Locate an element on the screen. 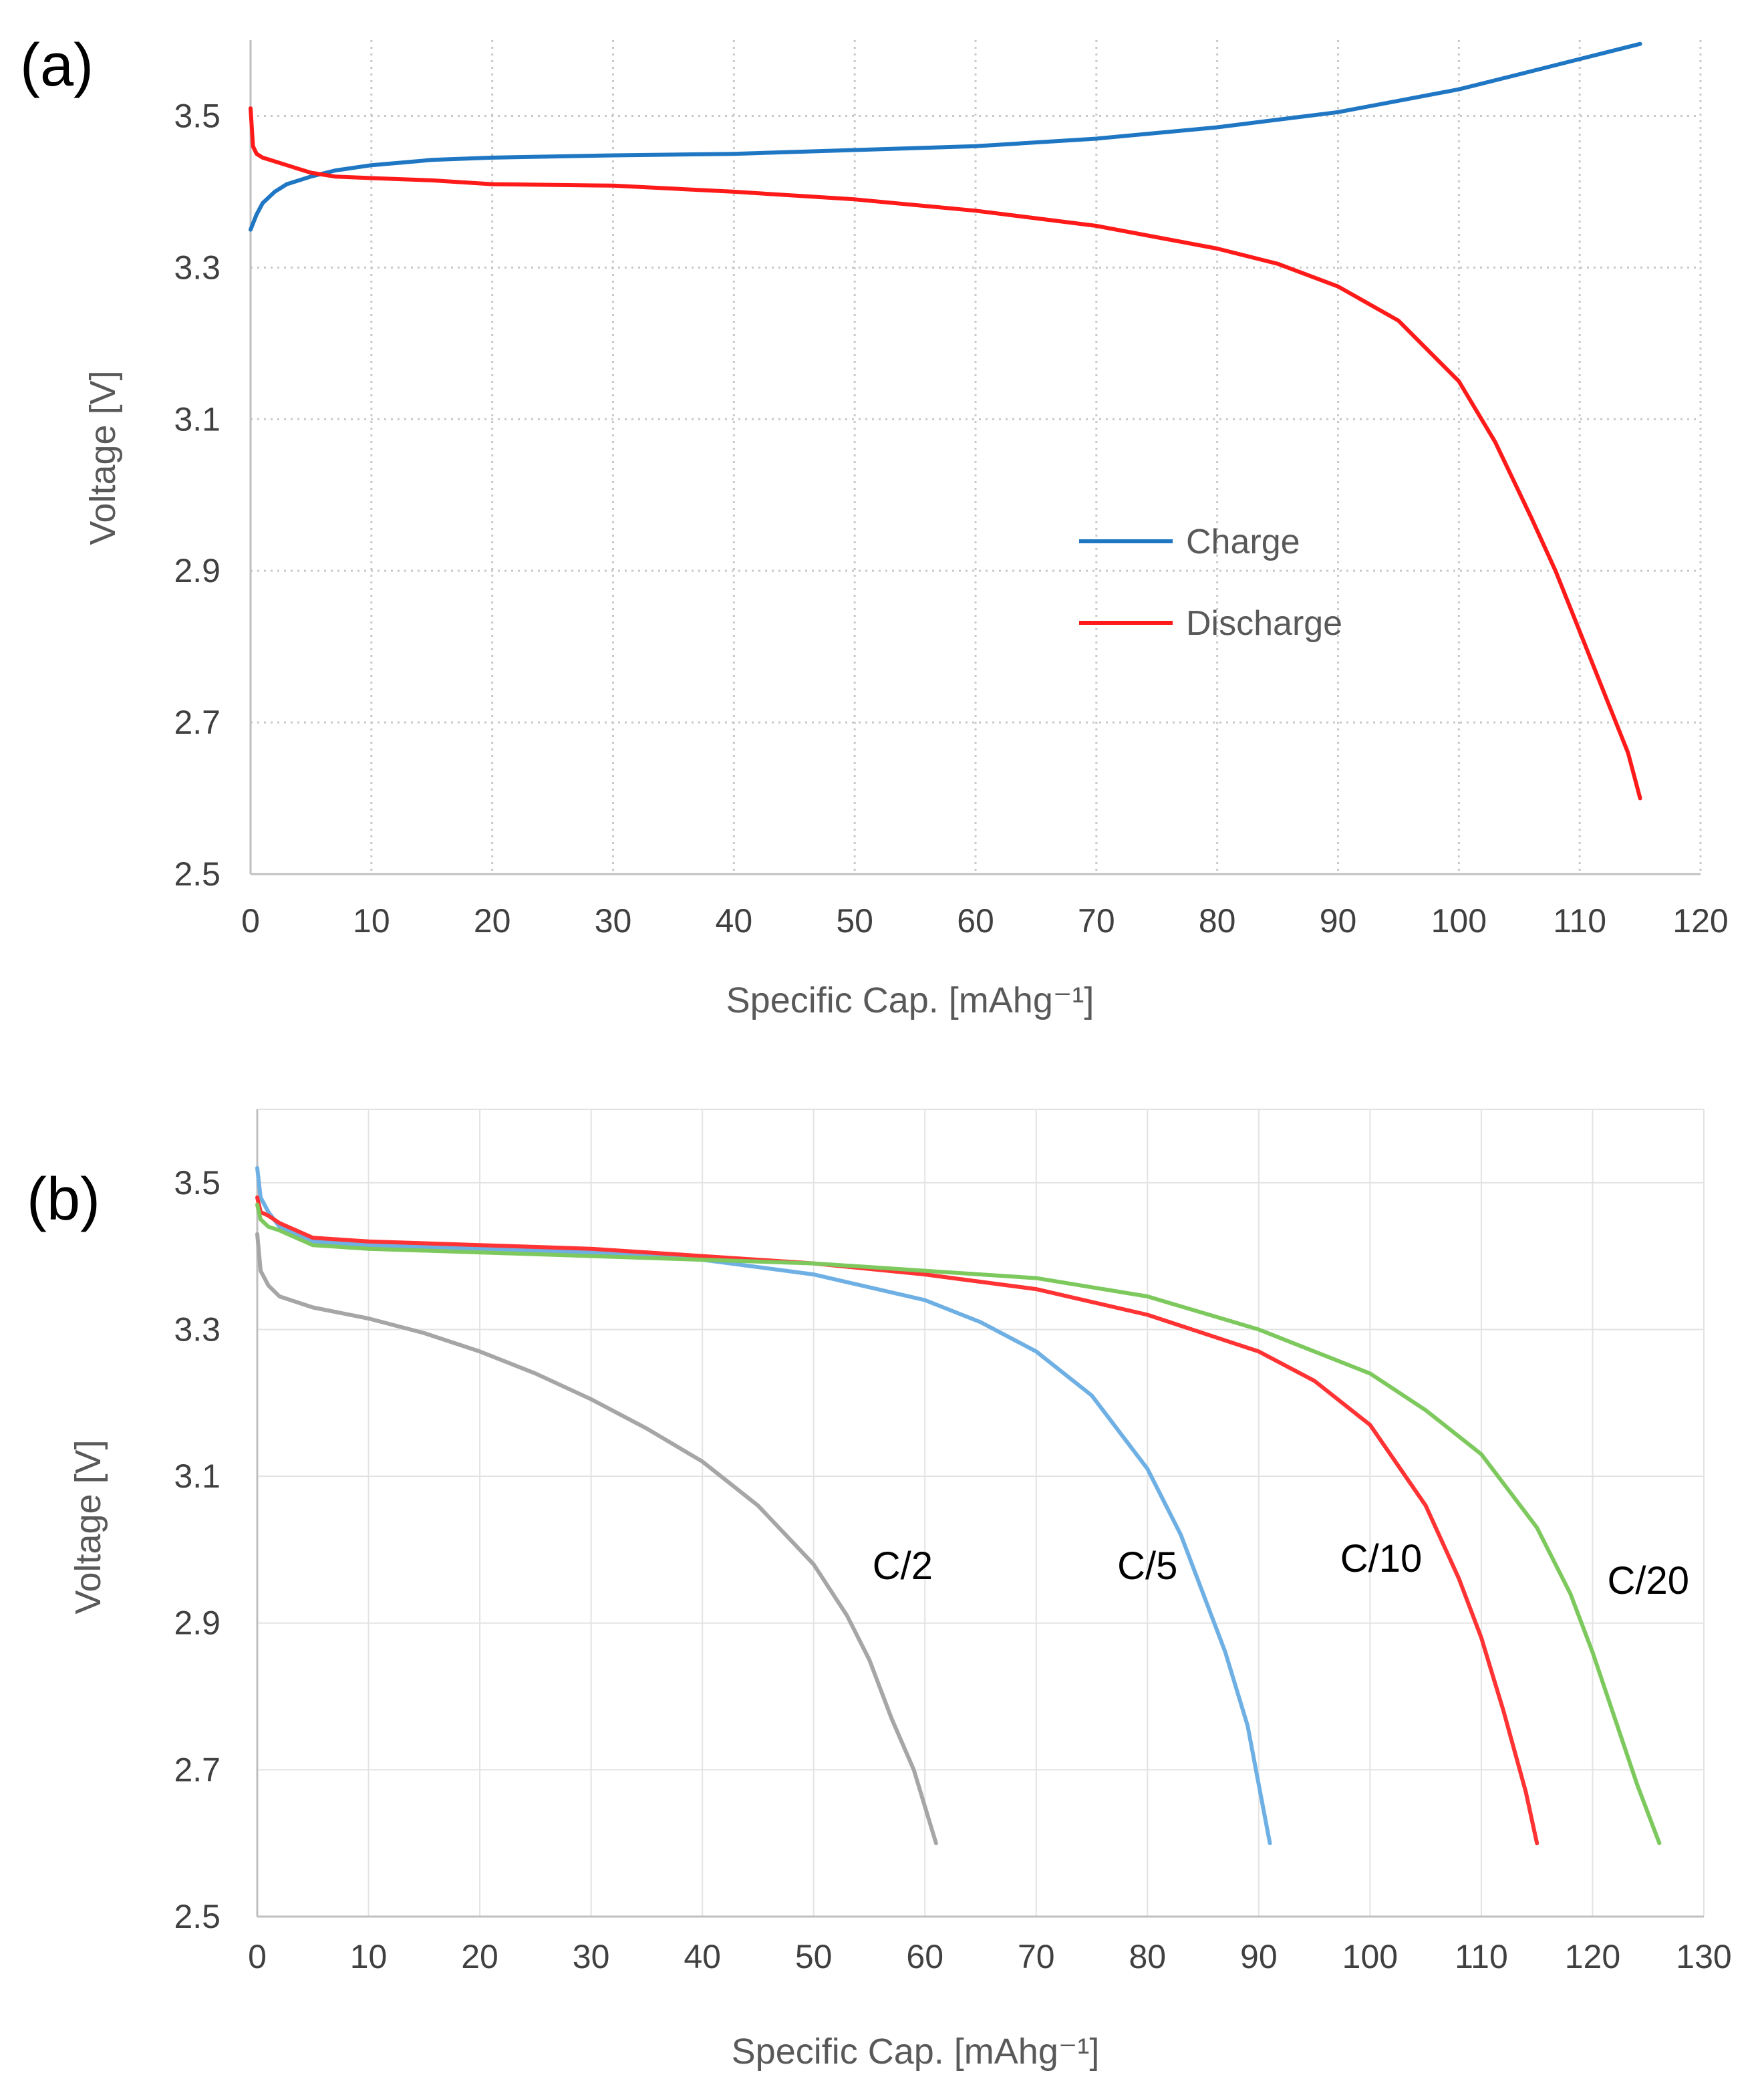 This screenshot has height=2097, width=1764. series-label-c-10: C/10 is located at coordinates (1382, 1558).